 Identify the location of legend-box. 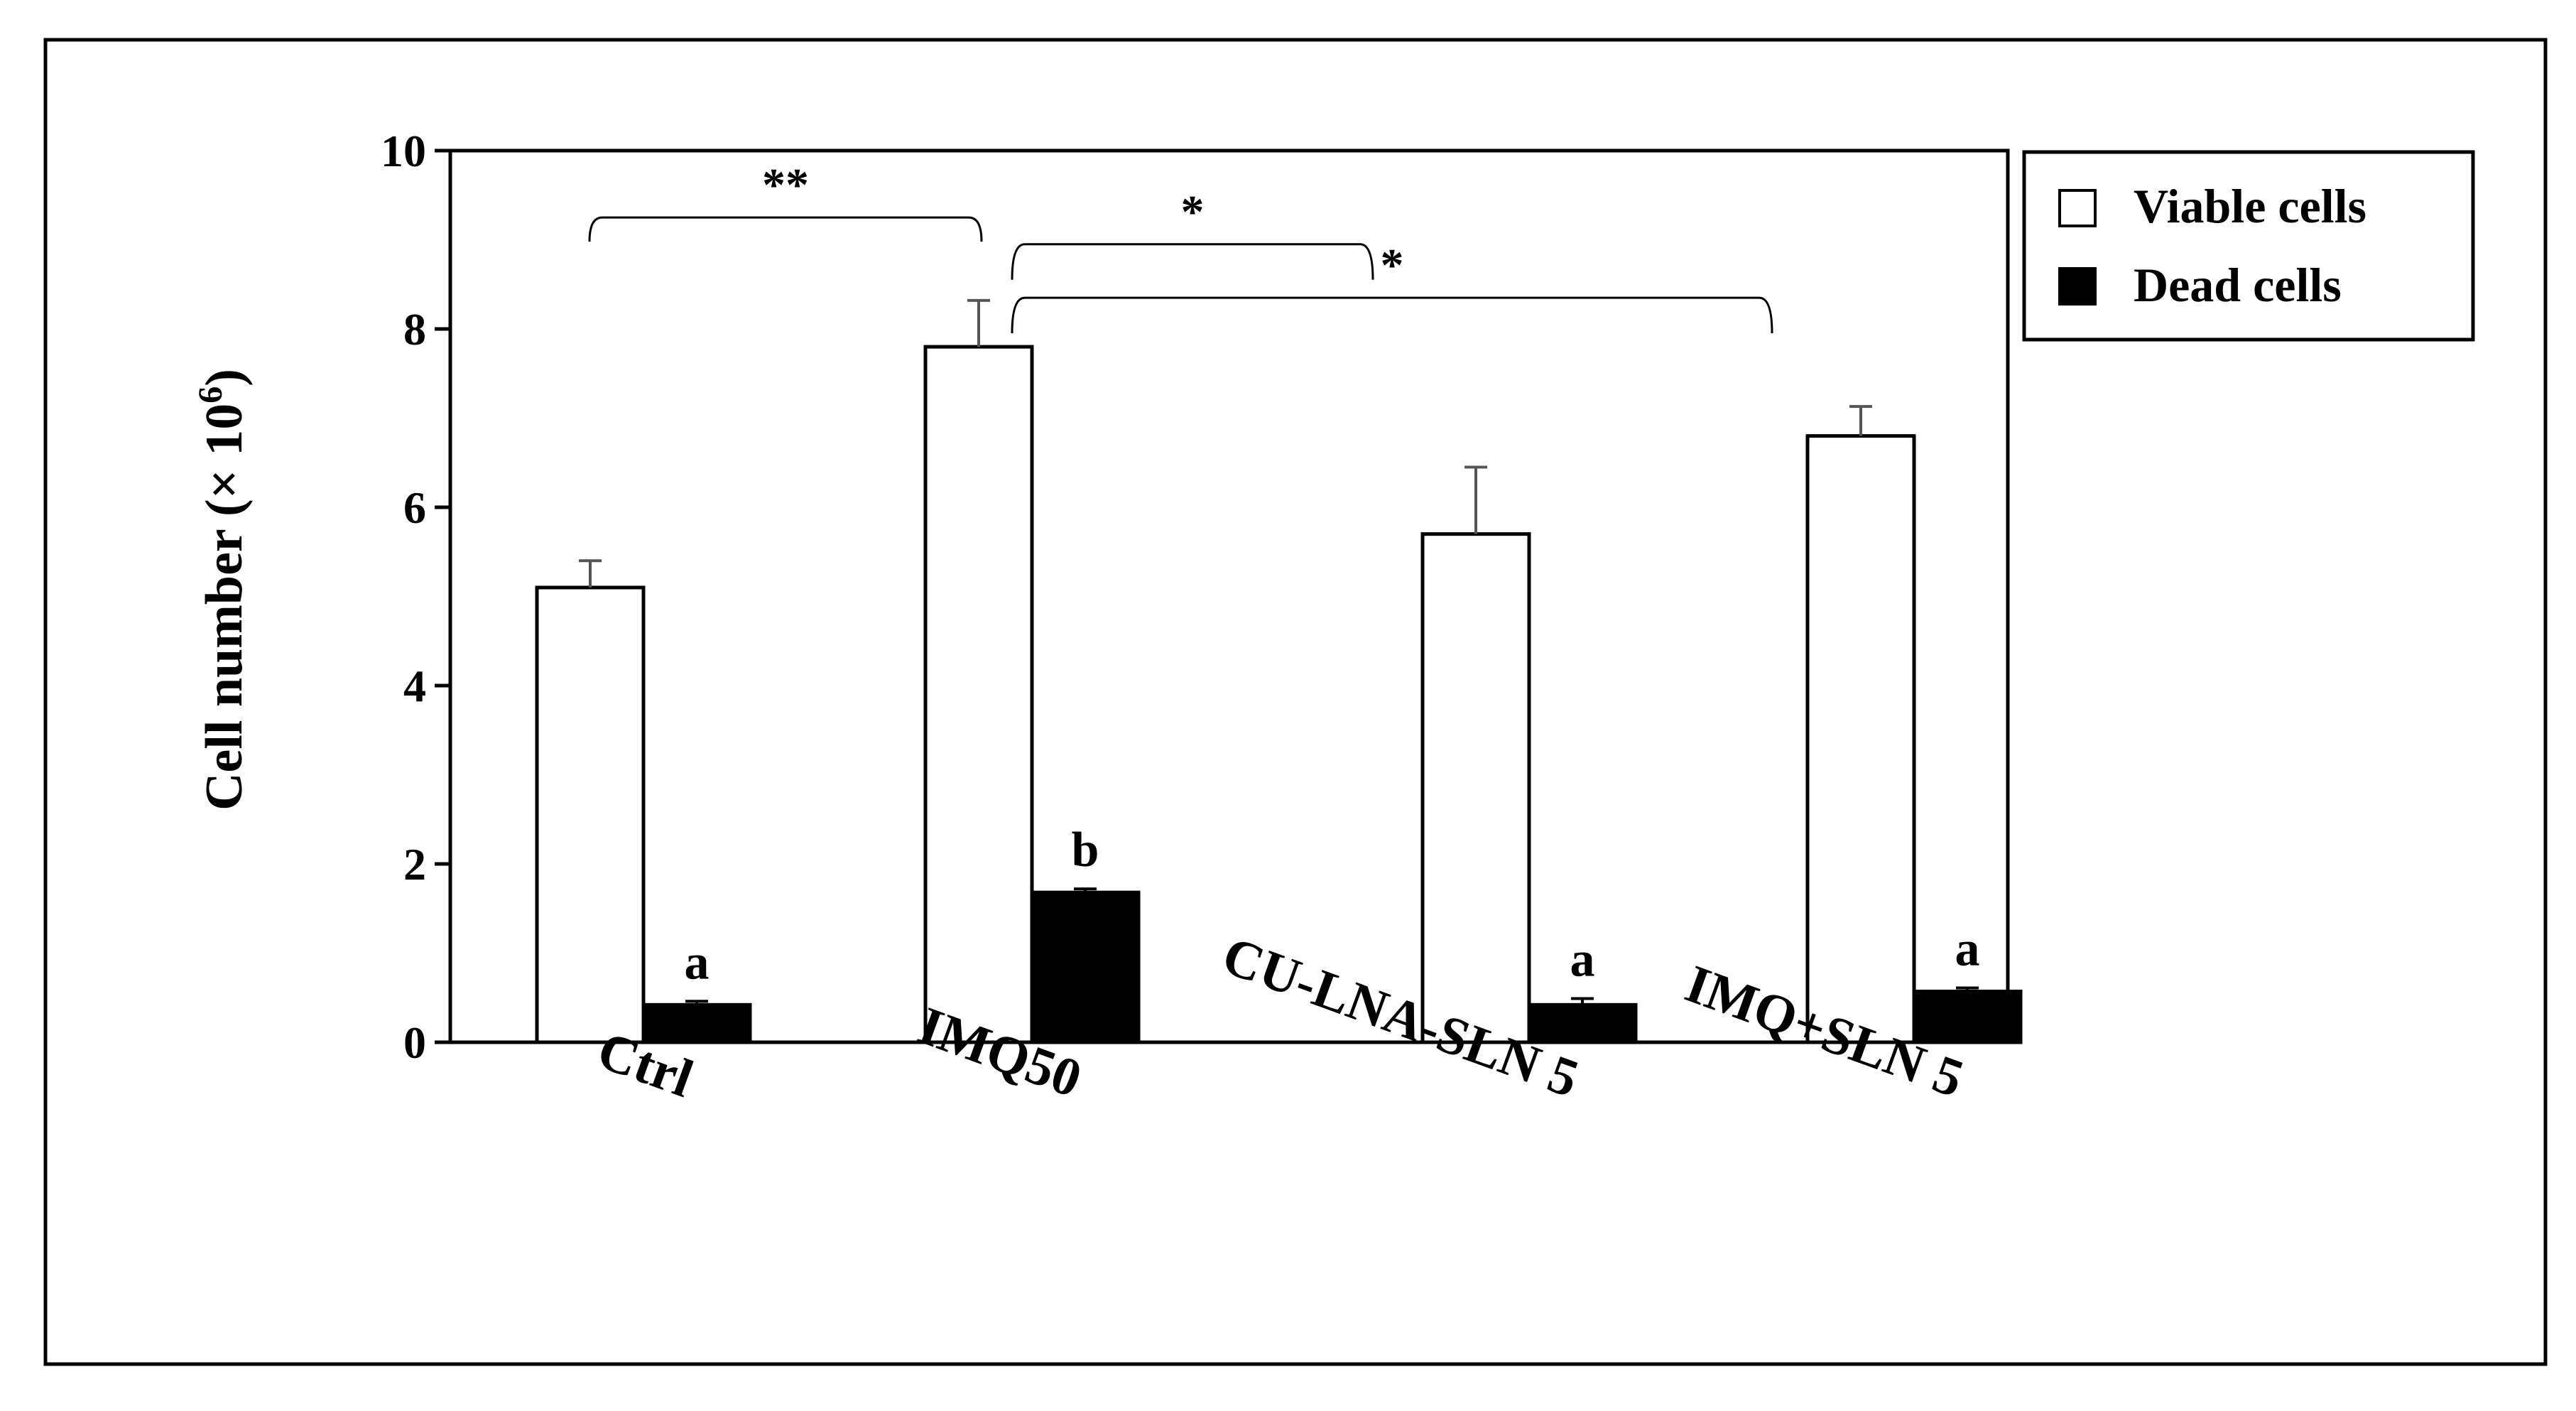
(2249, 246).